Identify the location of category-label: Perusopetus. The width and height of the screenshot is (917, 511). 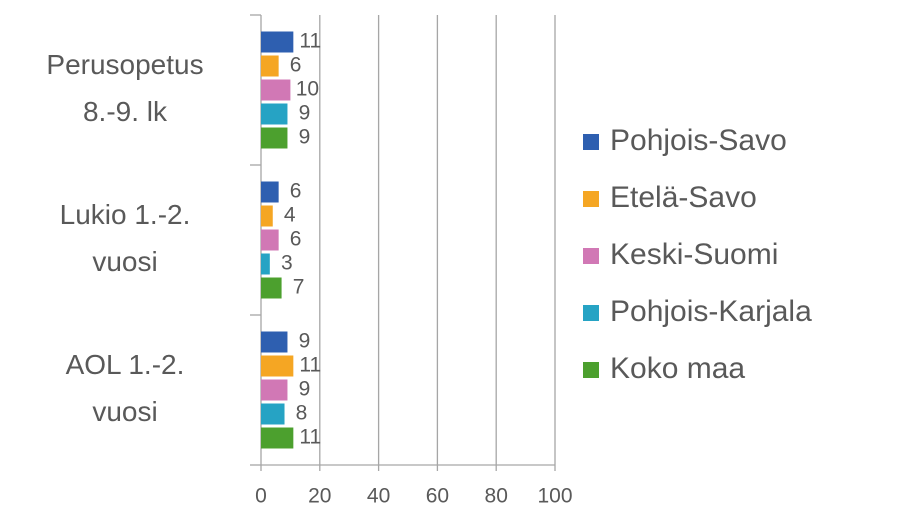
(124, 64).